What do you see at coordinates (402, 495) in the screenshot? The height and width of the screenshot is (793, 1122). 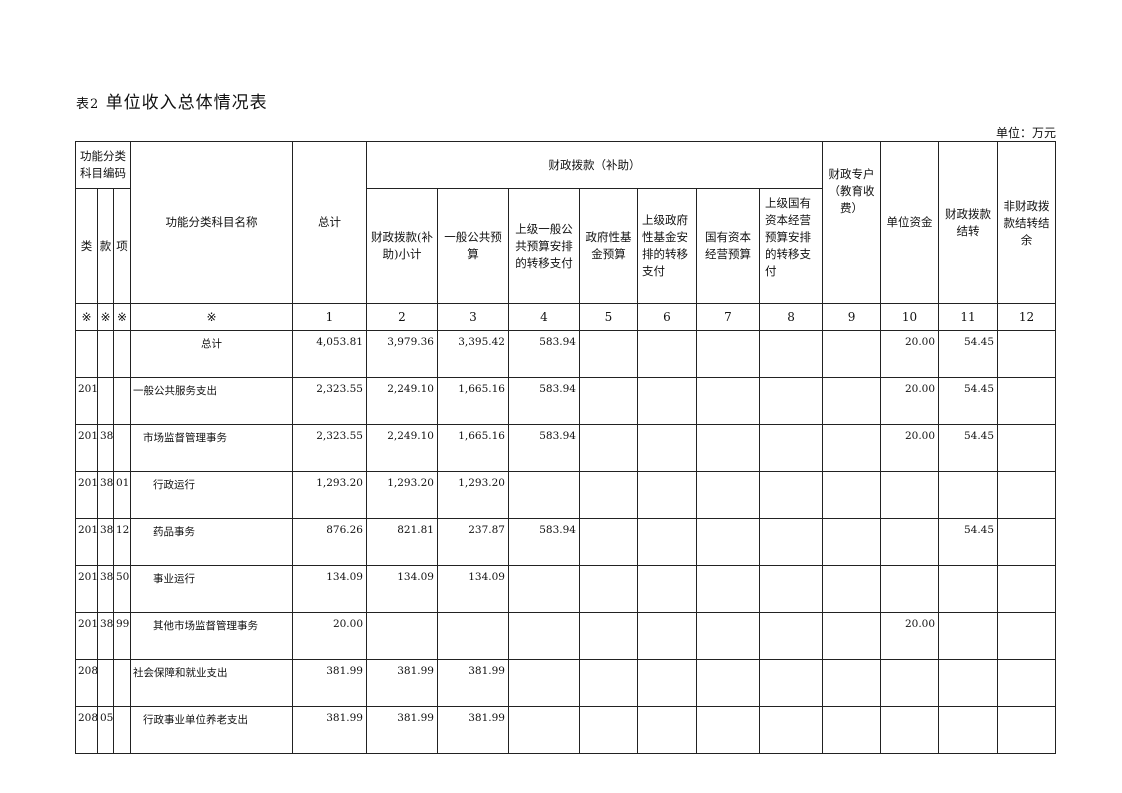 I see `value-cell-2: 1,293.20` at bounding box center [402, 495].